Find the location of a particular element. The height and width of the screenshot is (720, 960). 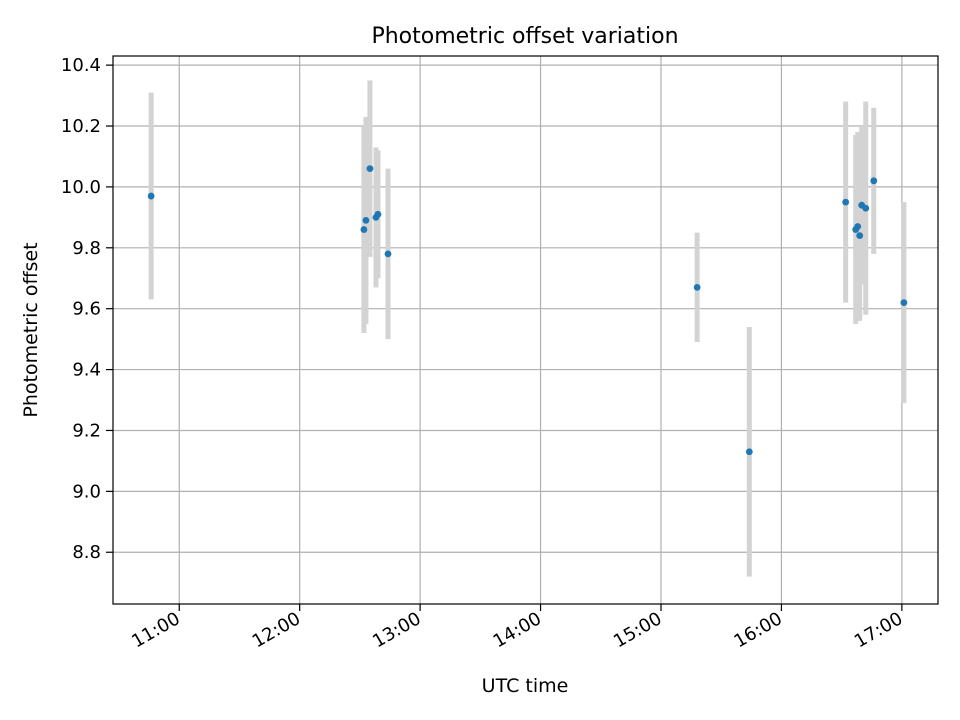

x-axis-label: UTC time is located at coordinates (525, 686).